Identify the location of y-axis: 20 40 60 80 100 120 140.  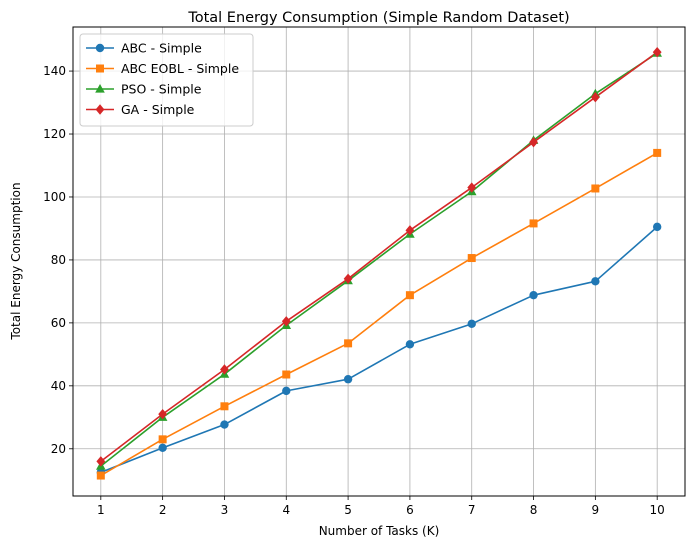
(58, 260).